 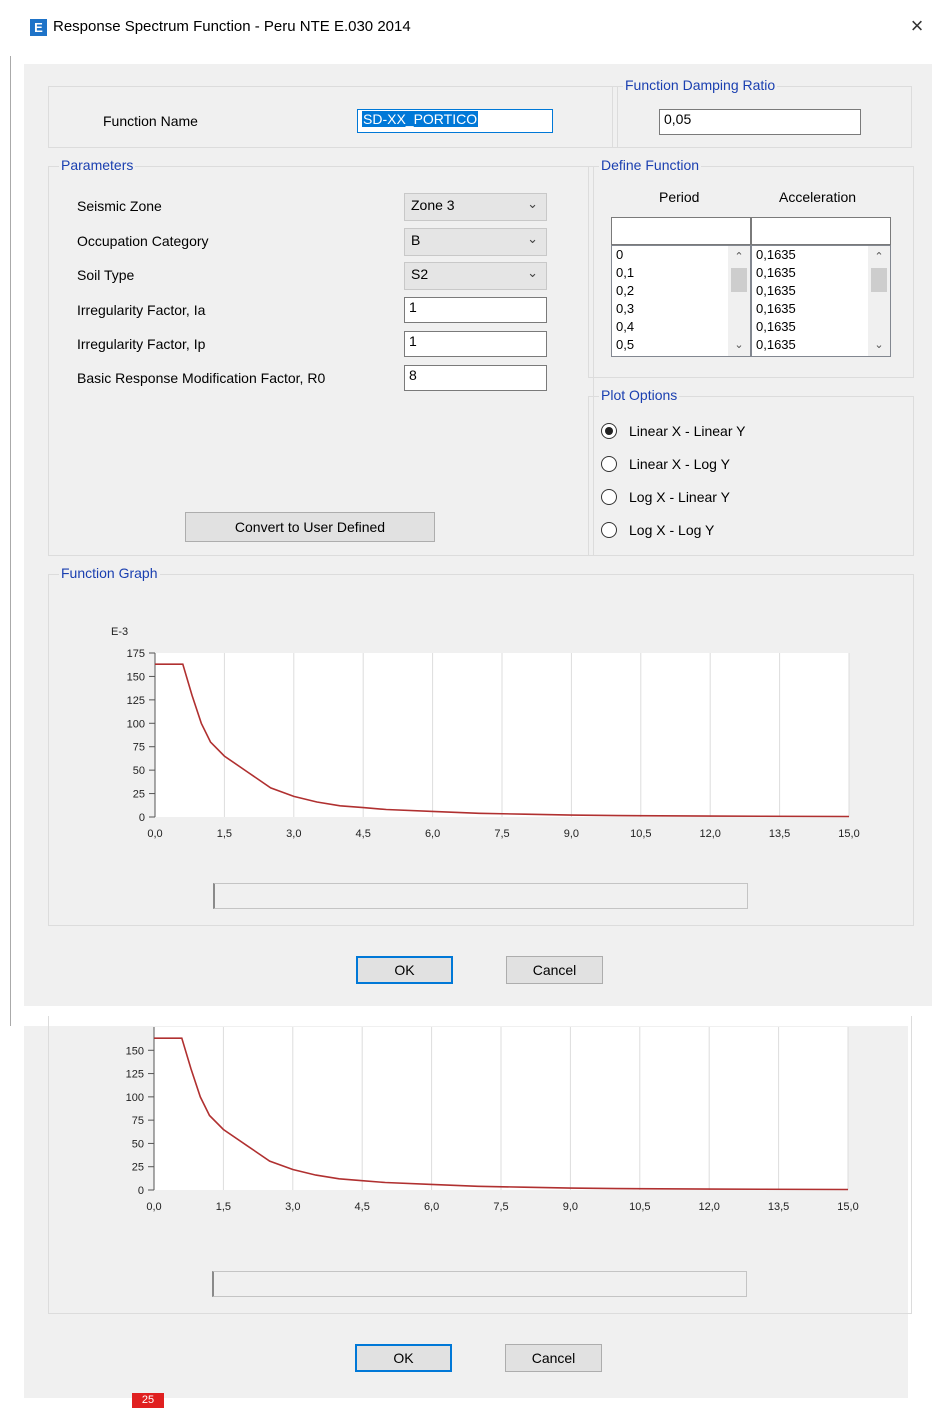 I want to click on function-graph-group-label: Function Graph, so click(x=109, y=573).